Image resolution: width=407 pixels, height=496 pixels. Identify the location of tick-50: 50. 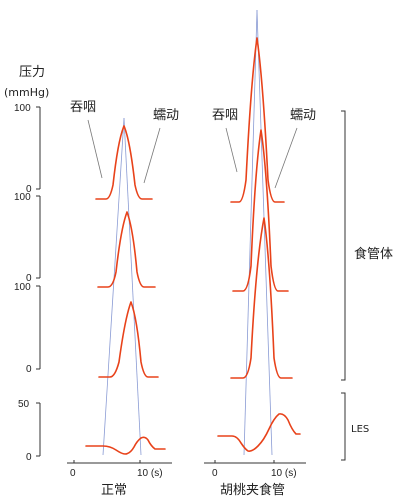
(24, 404).